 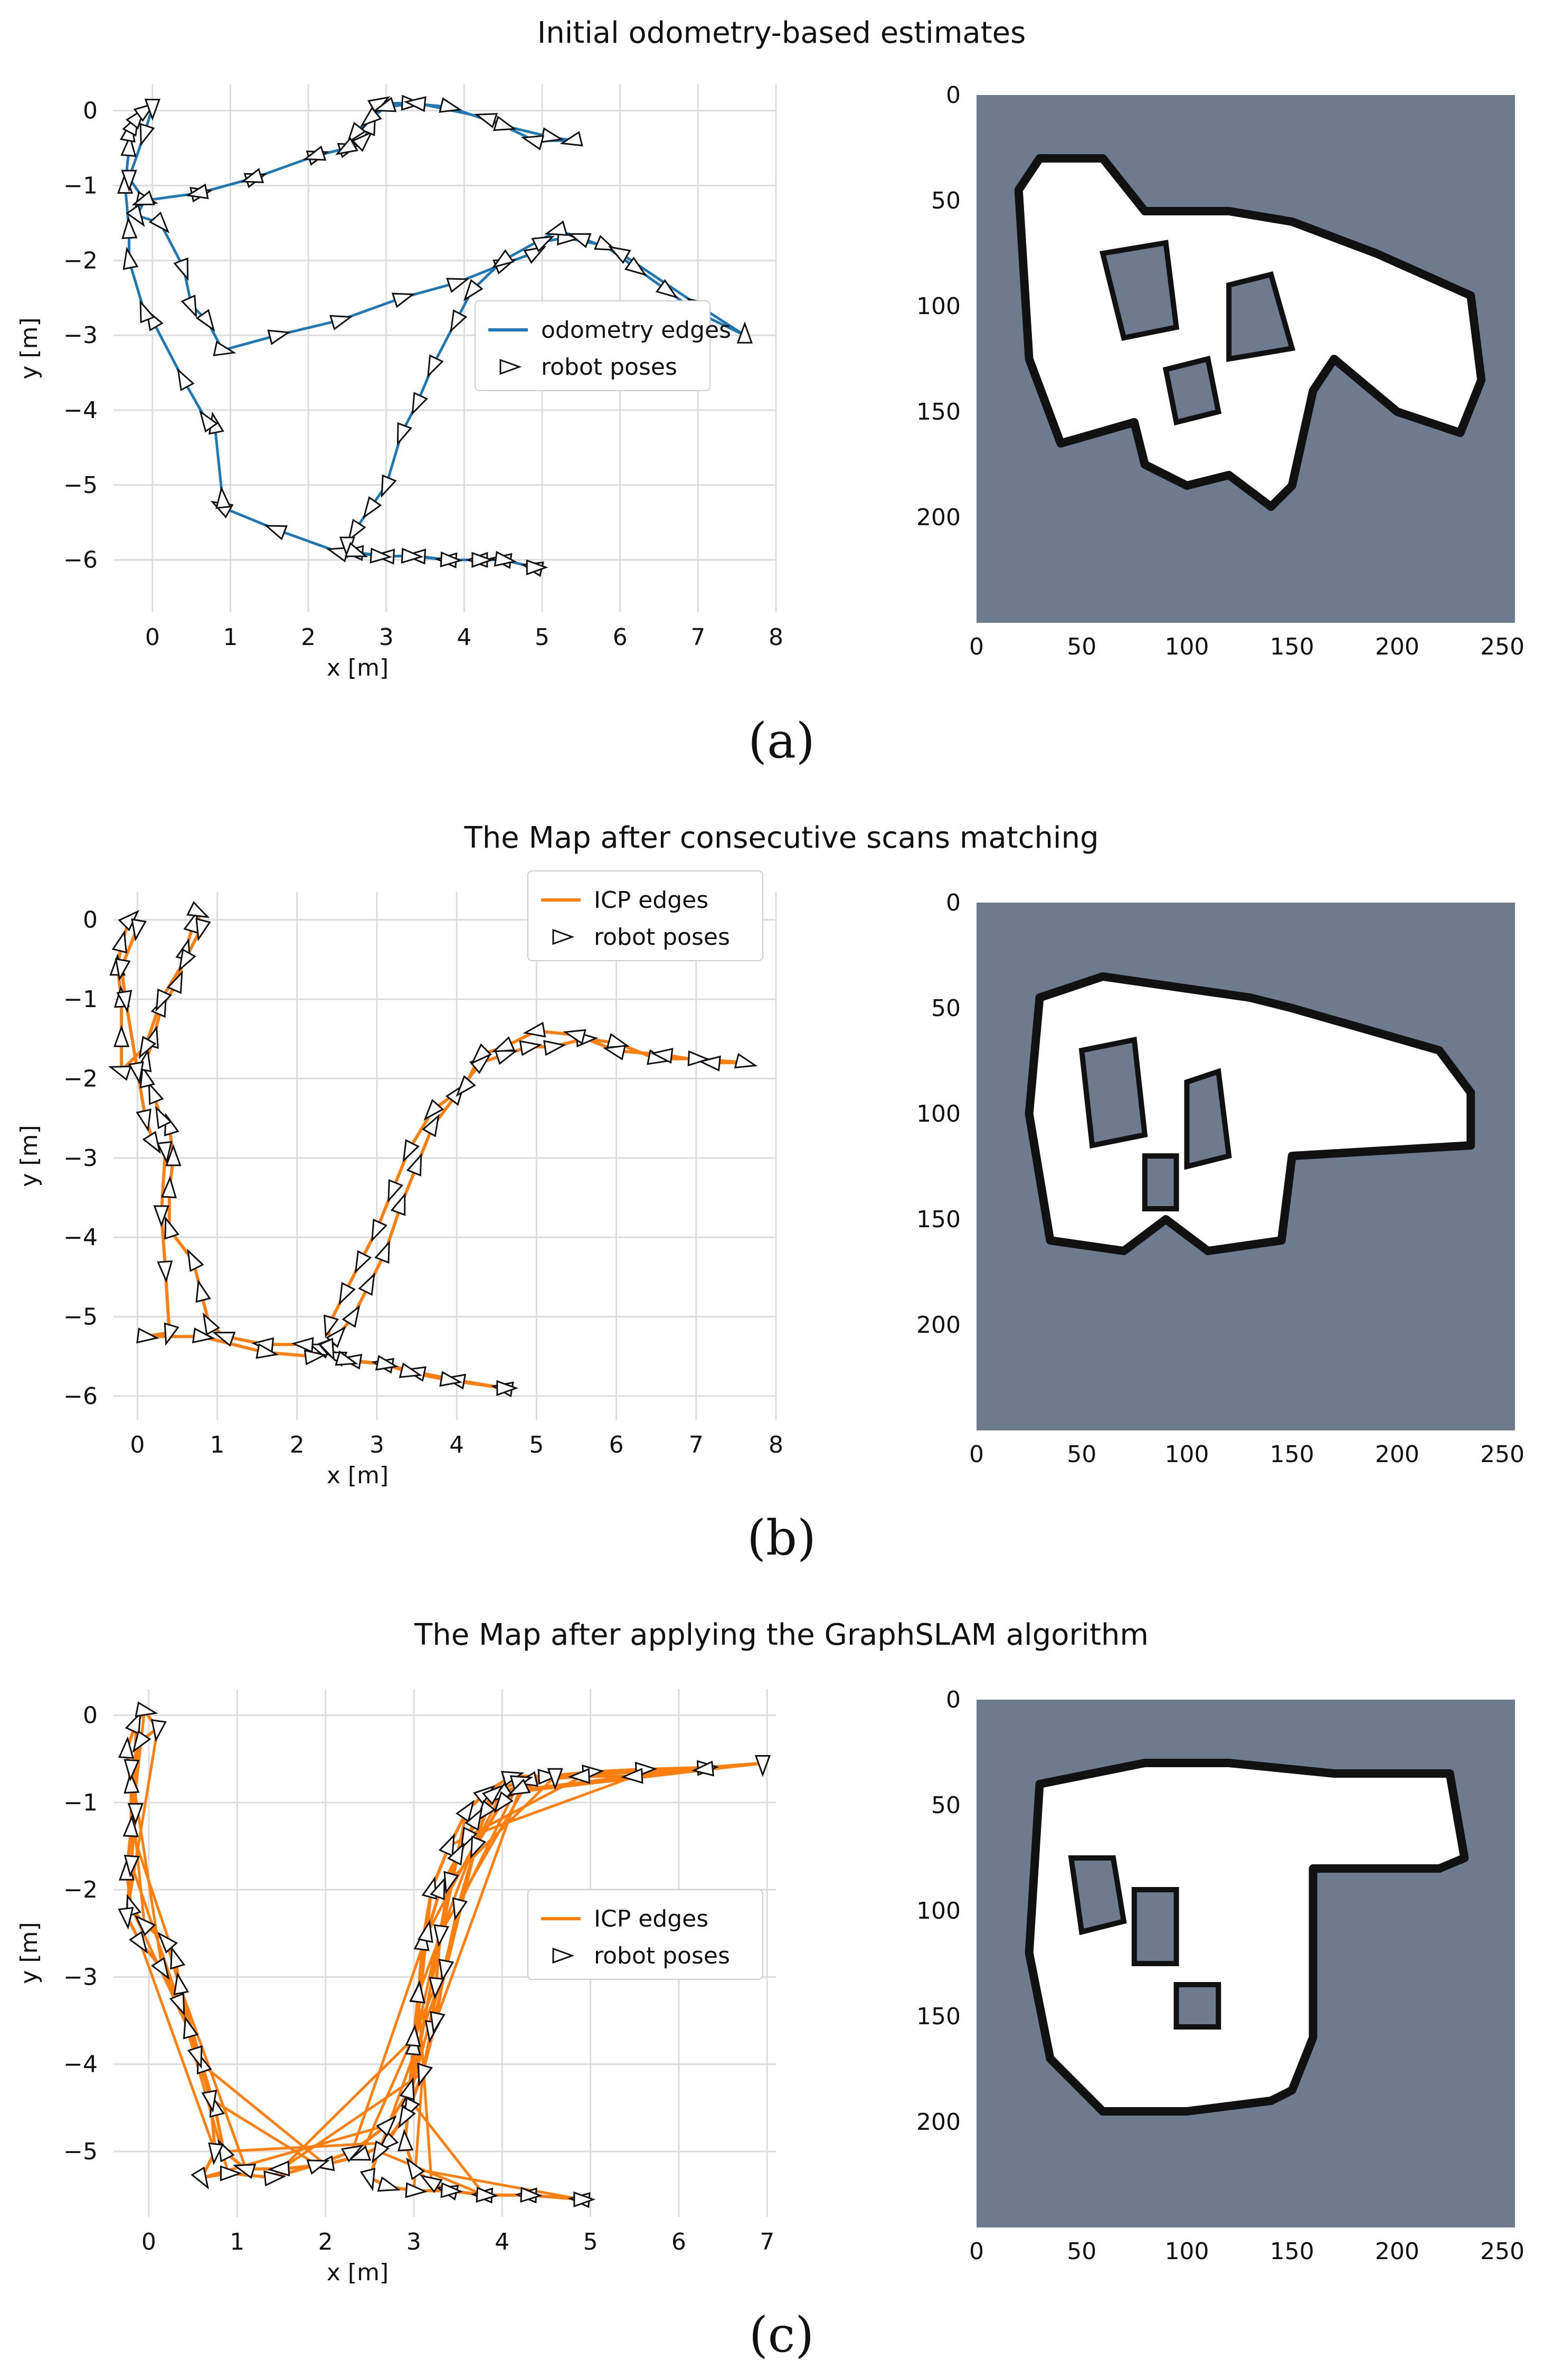 What do you see at coordinates (616, 1444) in the screenshot?
I see `x-tick-label: 6` at bounding box center [616, 1444].